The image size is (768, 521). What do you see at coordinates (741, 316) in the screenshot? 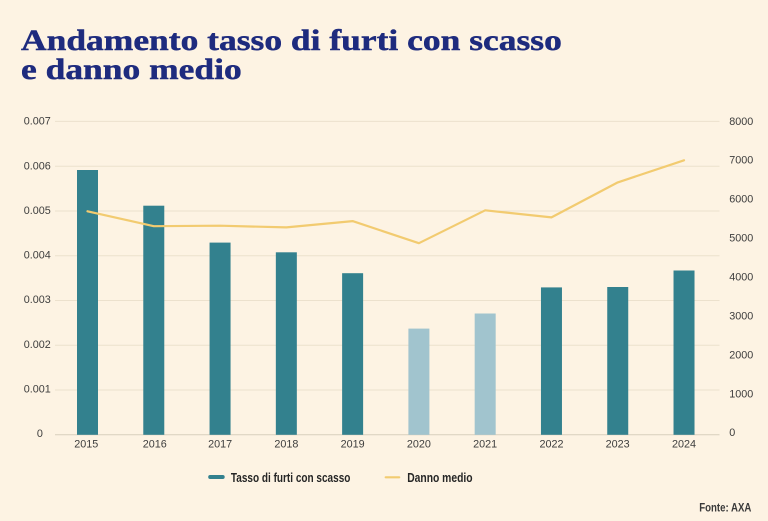
I see `svg-text: 3000` at bounding box center [741, 316].